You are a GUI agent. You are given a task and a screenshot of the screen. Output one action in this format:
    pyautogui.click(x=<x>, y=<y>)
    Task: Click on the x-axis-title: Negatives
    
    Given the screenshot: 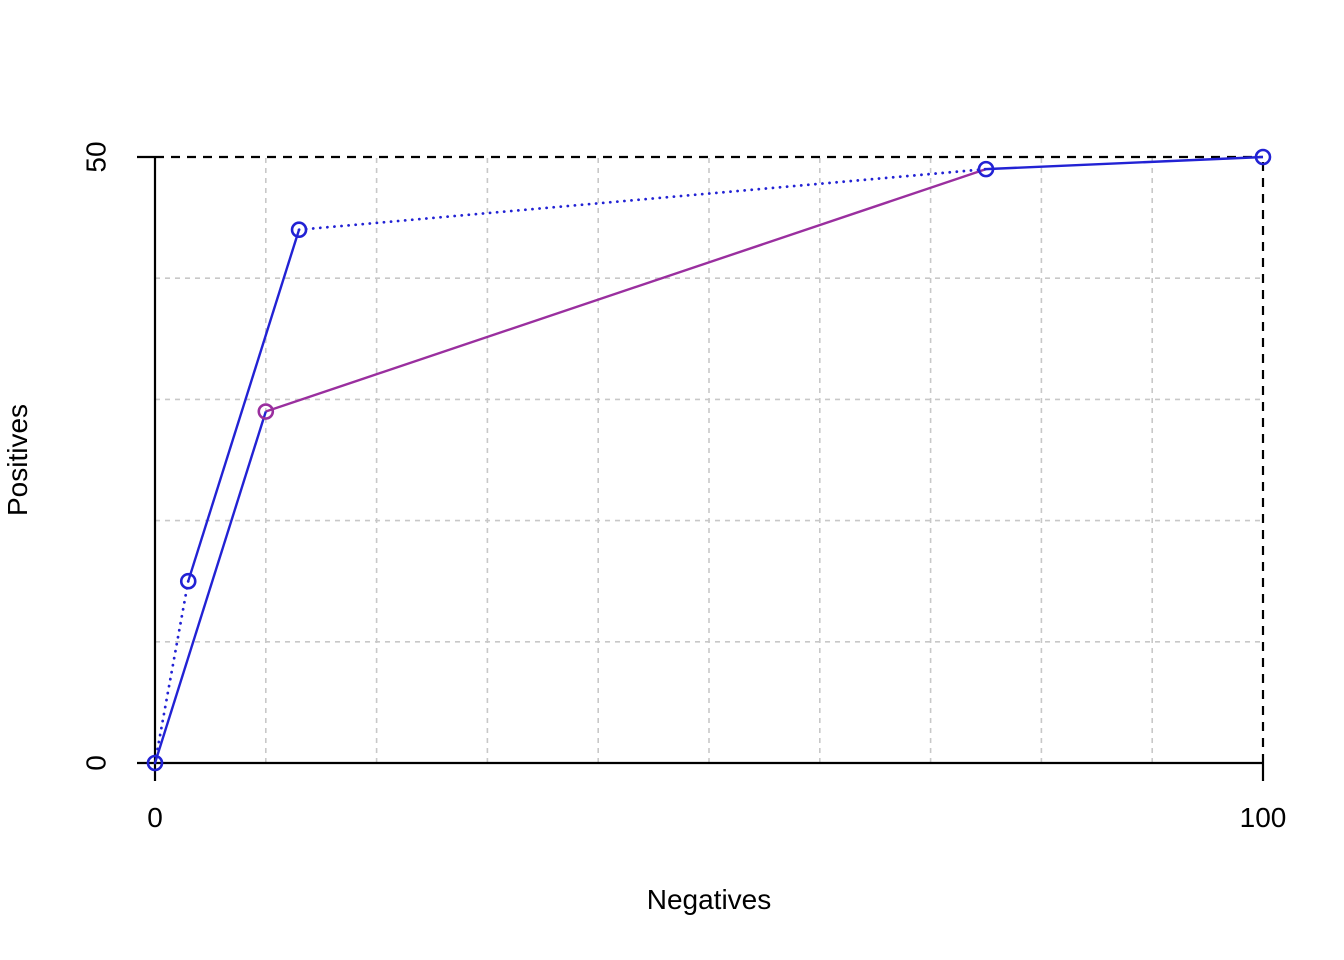 What is the action you would take?
    pyautogui.click(x=709, y=899)
    